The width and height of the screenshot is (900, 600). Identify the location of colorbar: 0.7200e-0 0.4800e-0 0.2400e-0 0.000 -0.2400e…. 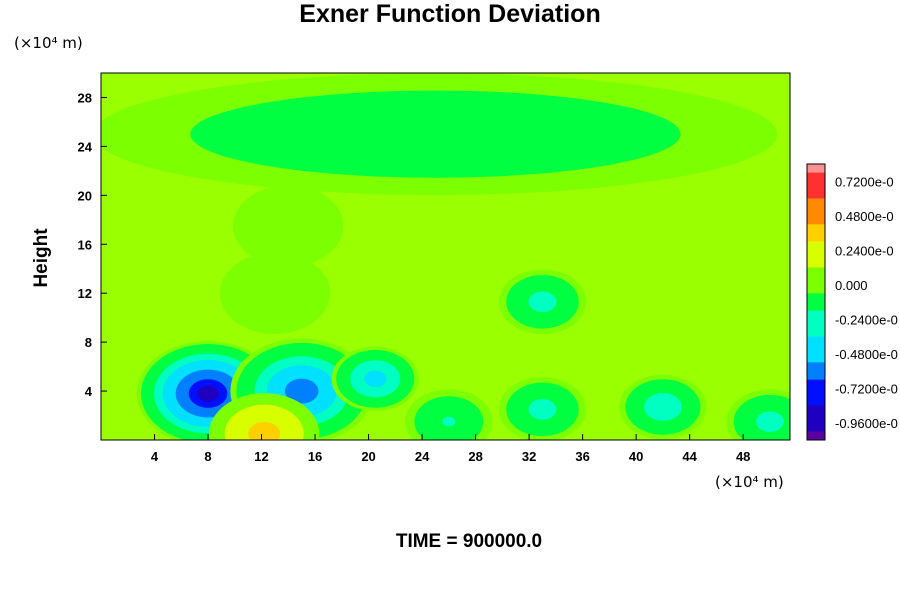
(852, 302).